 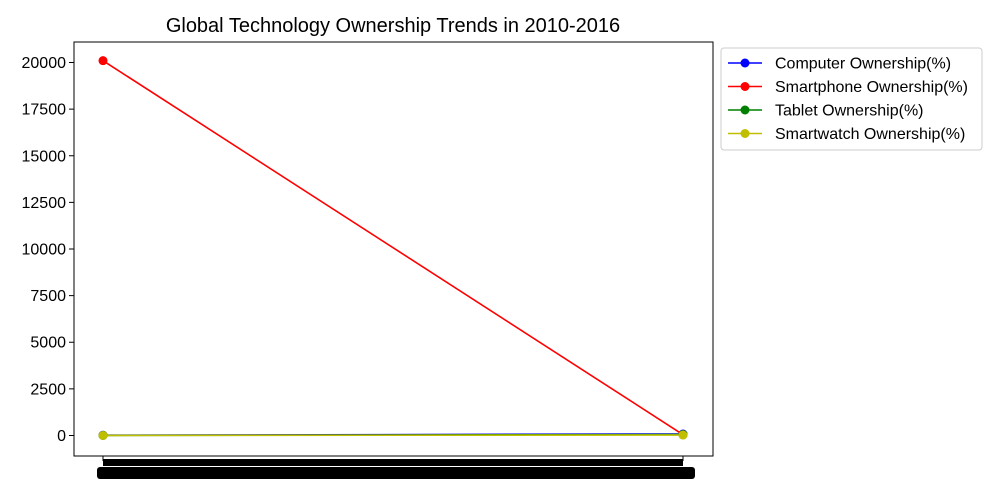 What do you see at coordinates (44, 250) in the screenshot?
I see `y-tick-label: 10000` at bounding box center [44, 250].